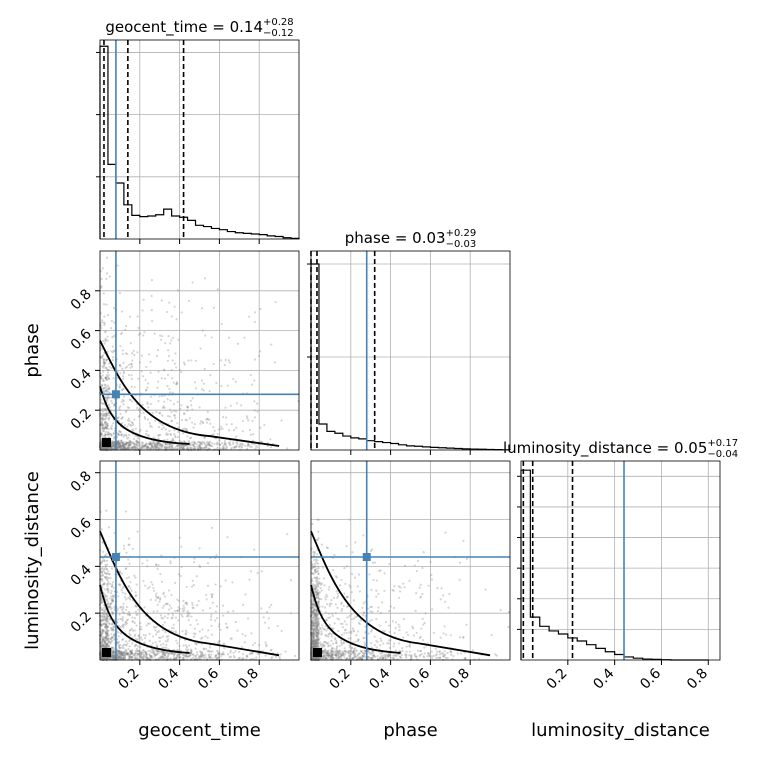 The image size is (760, 760). What do you see at coordinates (81, 379) in the screenshot?
I see `y-tick-label: 0.4` at bounding box center [81, 379].